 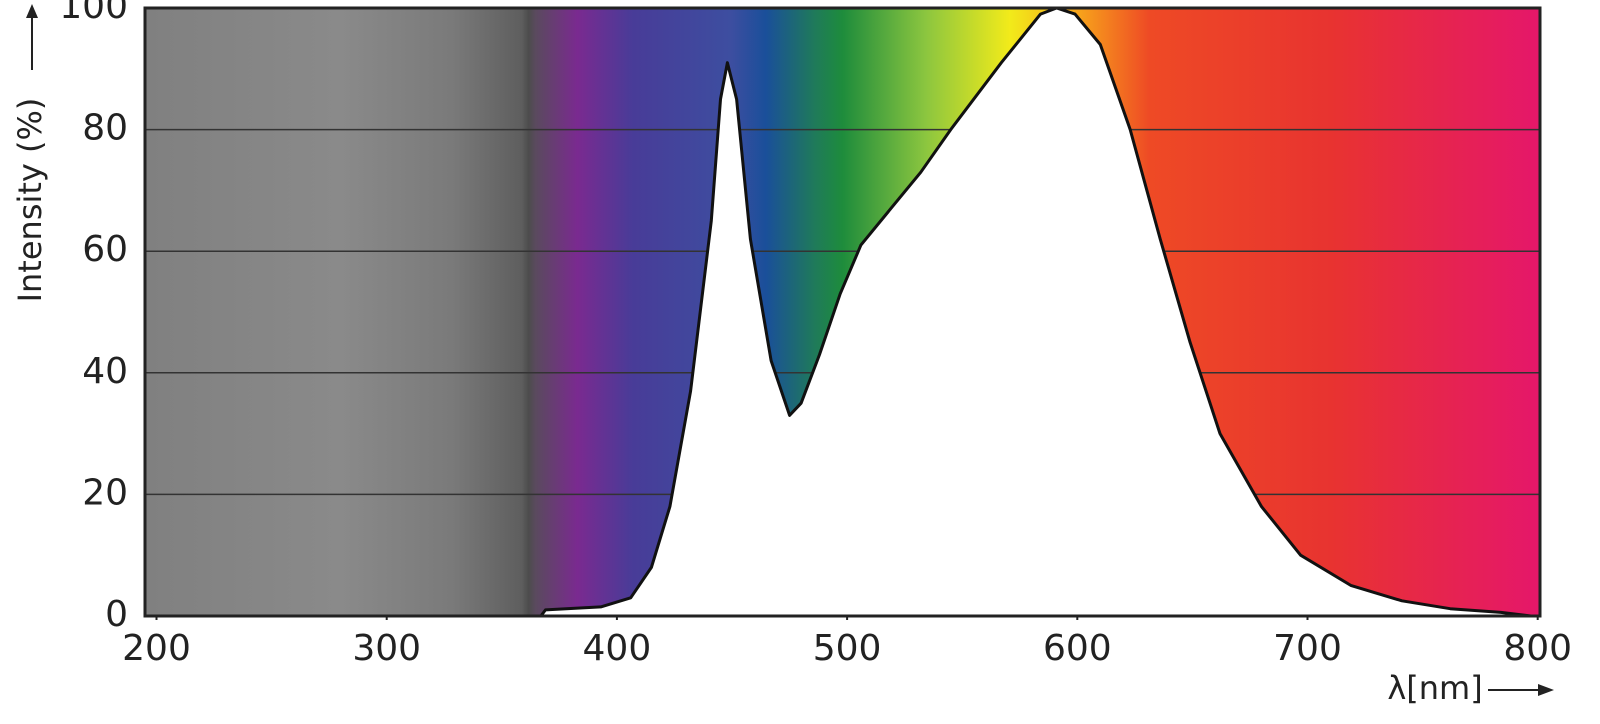 What do you see at coordinates (105, 249) in the screenshot?
I see `y-tick-label: 60` at bounding box center [105, 249].